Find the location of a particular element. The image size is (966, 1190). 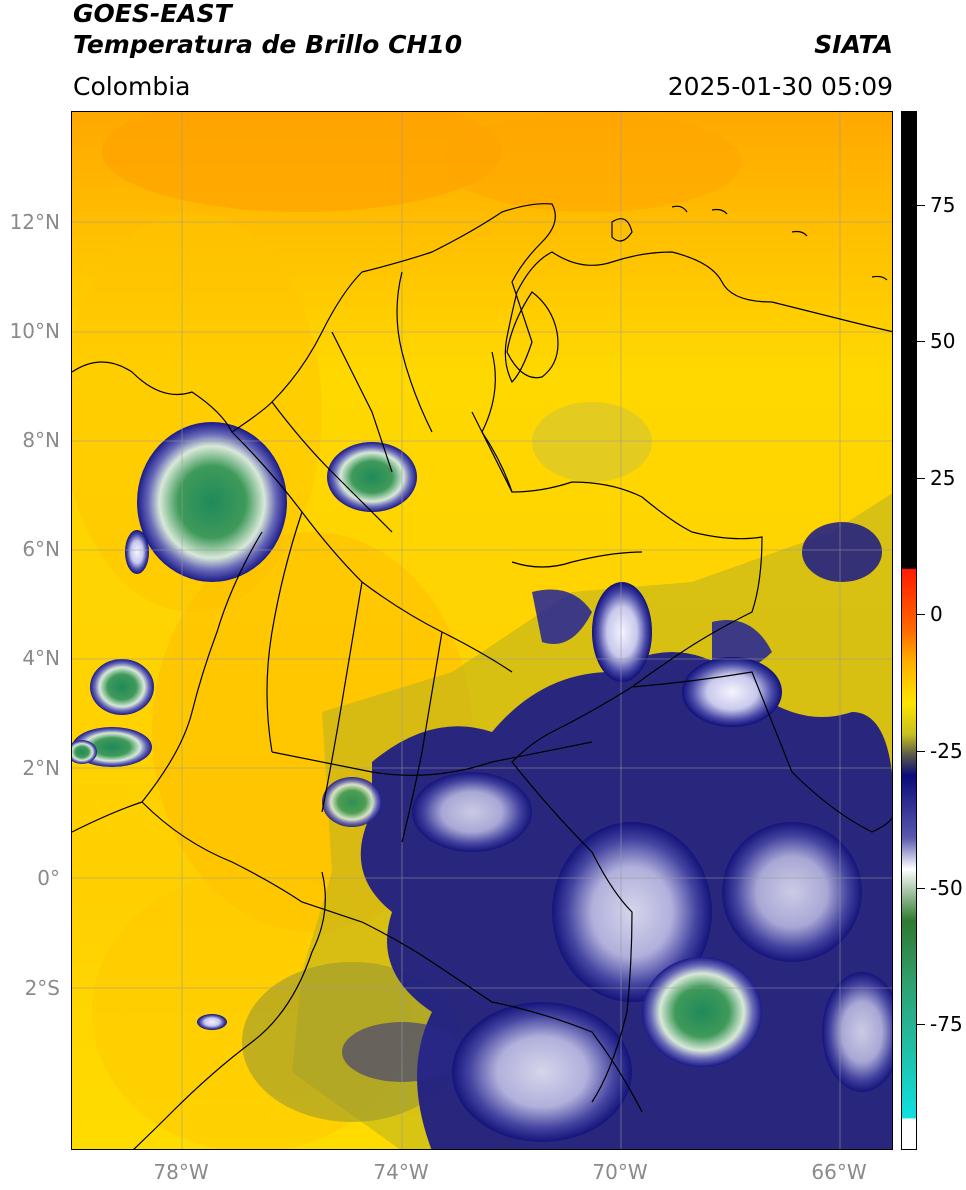

lon-label-66w: 66°W is located at coordinates (839, 1172).